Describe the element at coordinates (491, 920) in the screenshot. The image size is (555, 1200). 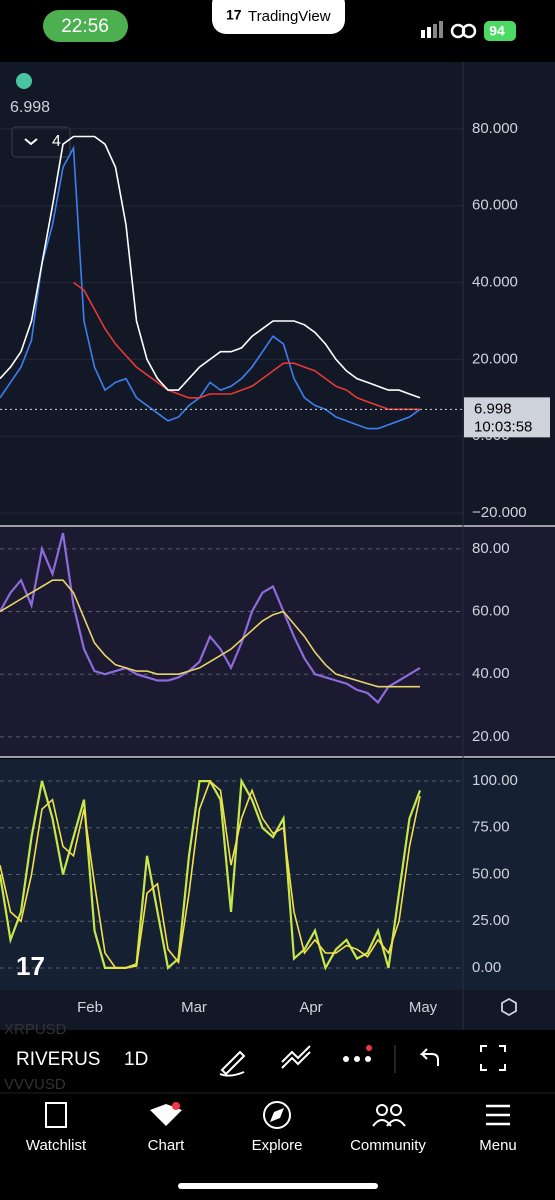
I see `y-tick-label: 25.00` at that location.